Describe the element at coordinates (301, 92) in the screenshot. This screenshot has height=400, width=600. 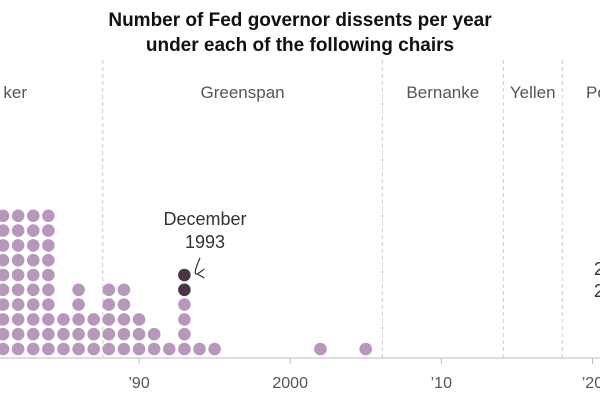
I see `chair-labels: ker Greenspan Bernanke Yellen Po` at that location.